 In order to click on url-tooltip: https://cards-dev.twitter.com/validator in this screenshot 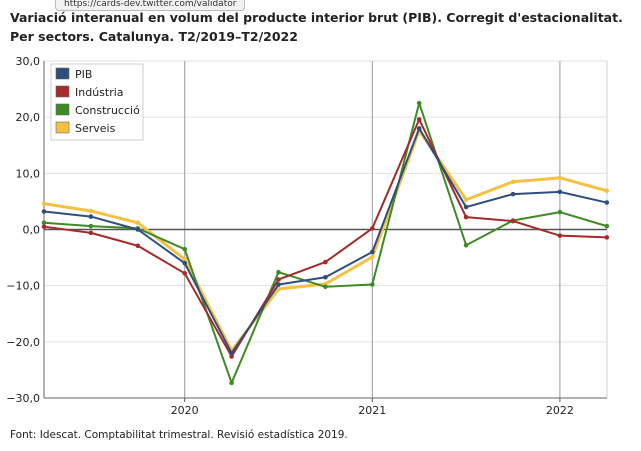, I will do `click(150, 5)`.